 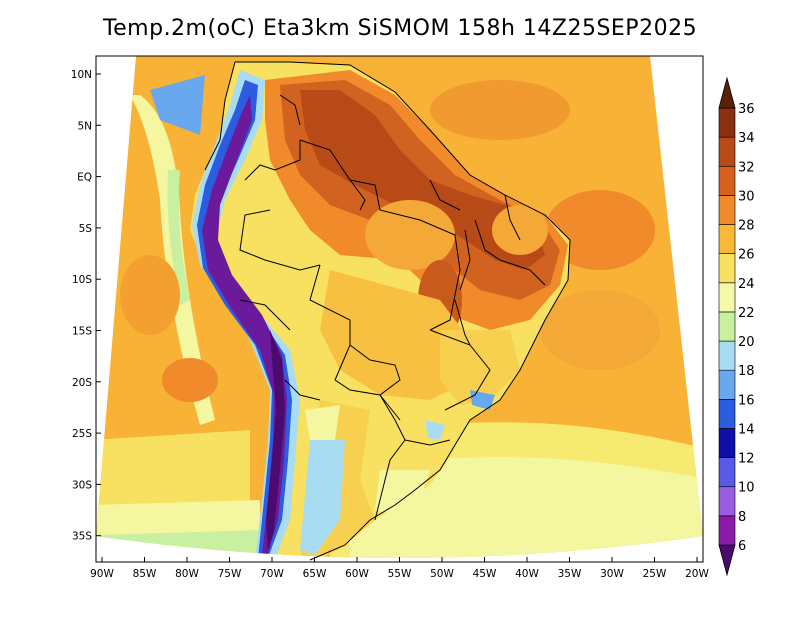 What do you see at coordinates (315, 574) in the screenshot?
I see `lon-tick-label: 65W` at bounding box center [315, 574].